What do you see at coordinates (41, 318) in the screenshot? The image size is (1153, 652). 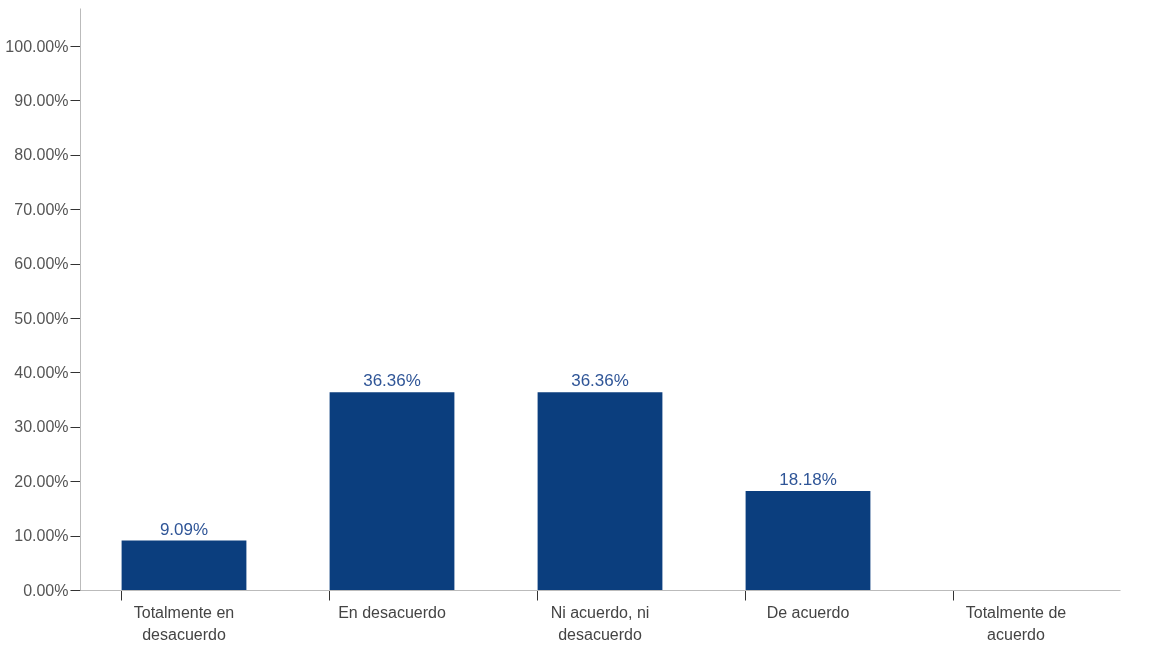 I see `y-tick-label: 50.00%` at bounding box center [41, 318].